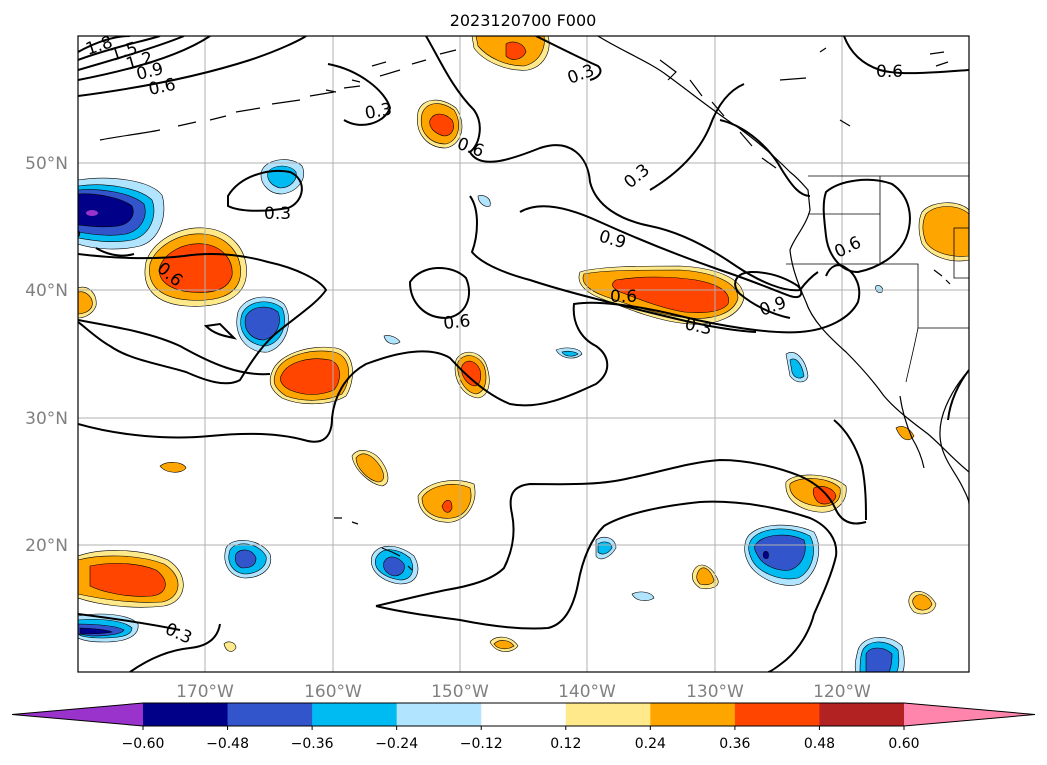 This screenshot has width=1047, height=765. What do you see at coordinates (46, 546) in the screenshot?
I see `lat-label: 20°N` at bounding box center [46, 546].